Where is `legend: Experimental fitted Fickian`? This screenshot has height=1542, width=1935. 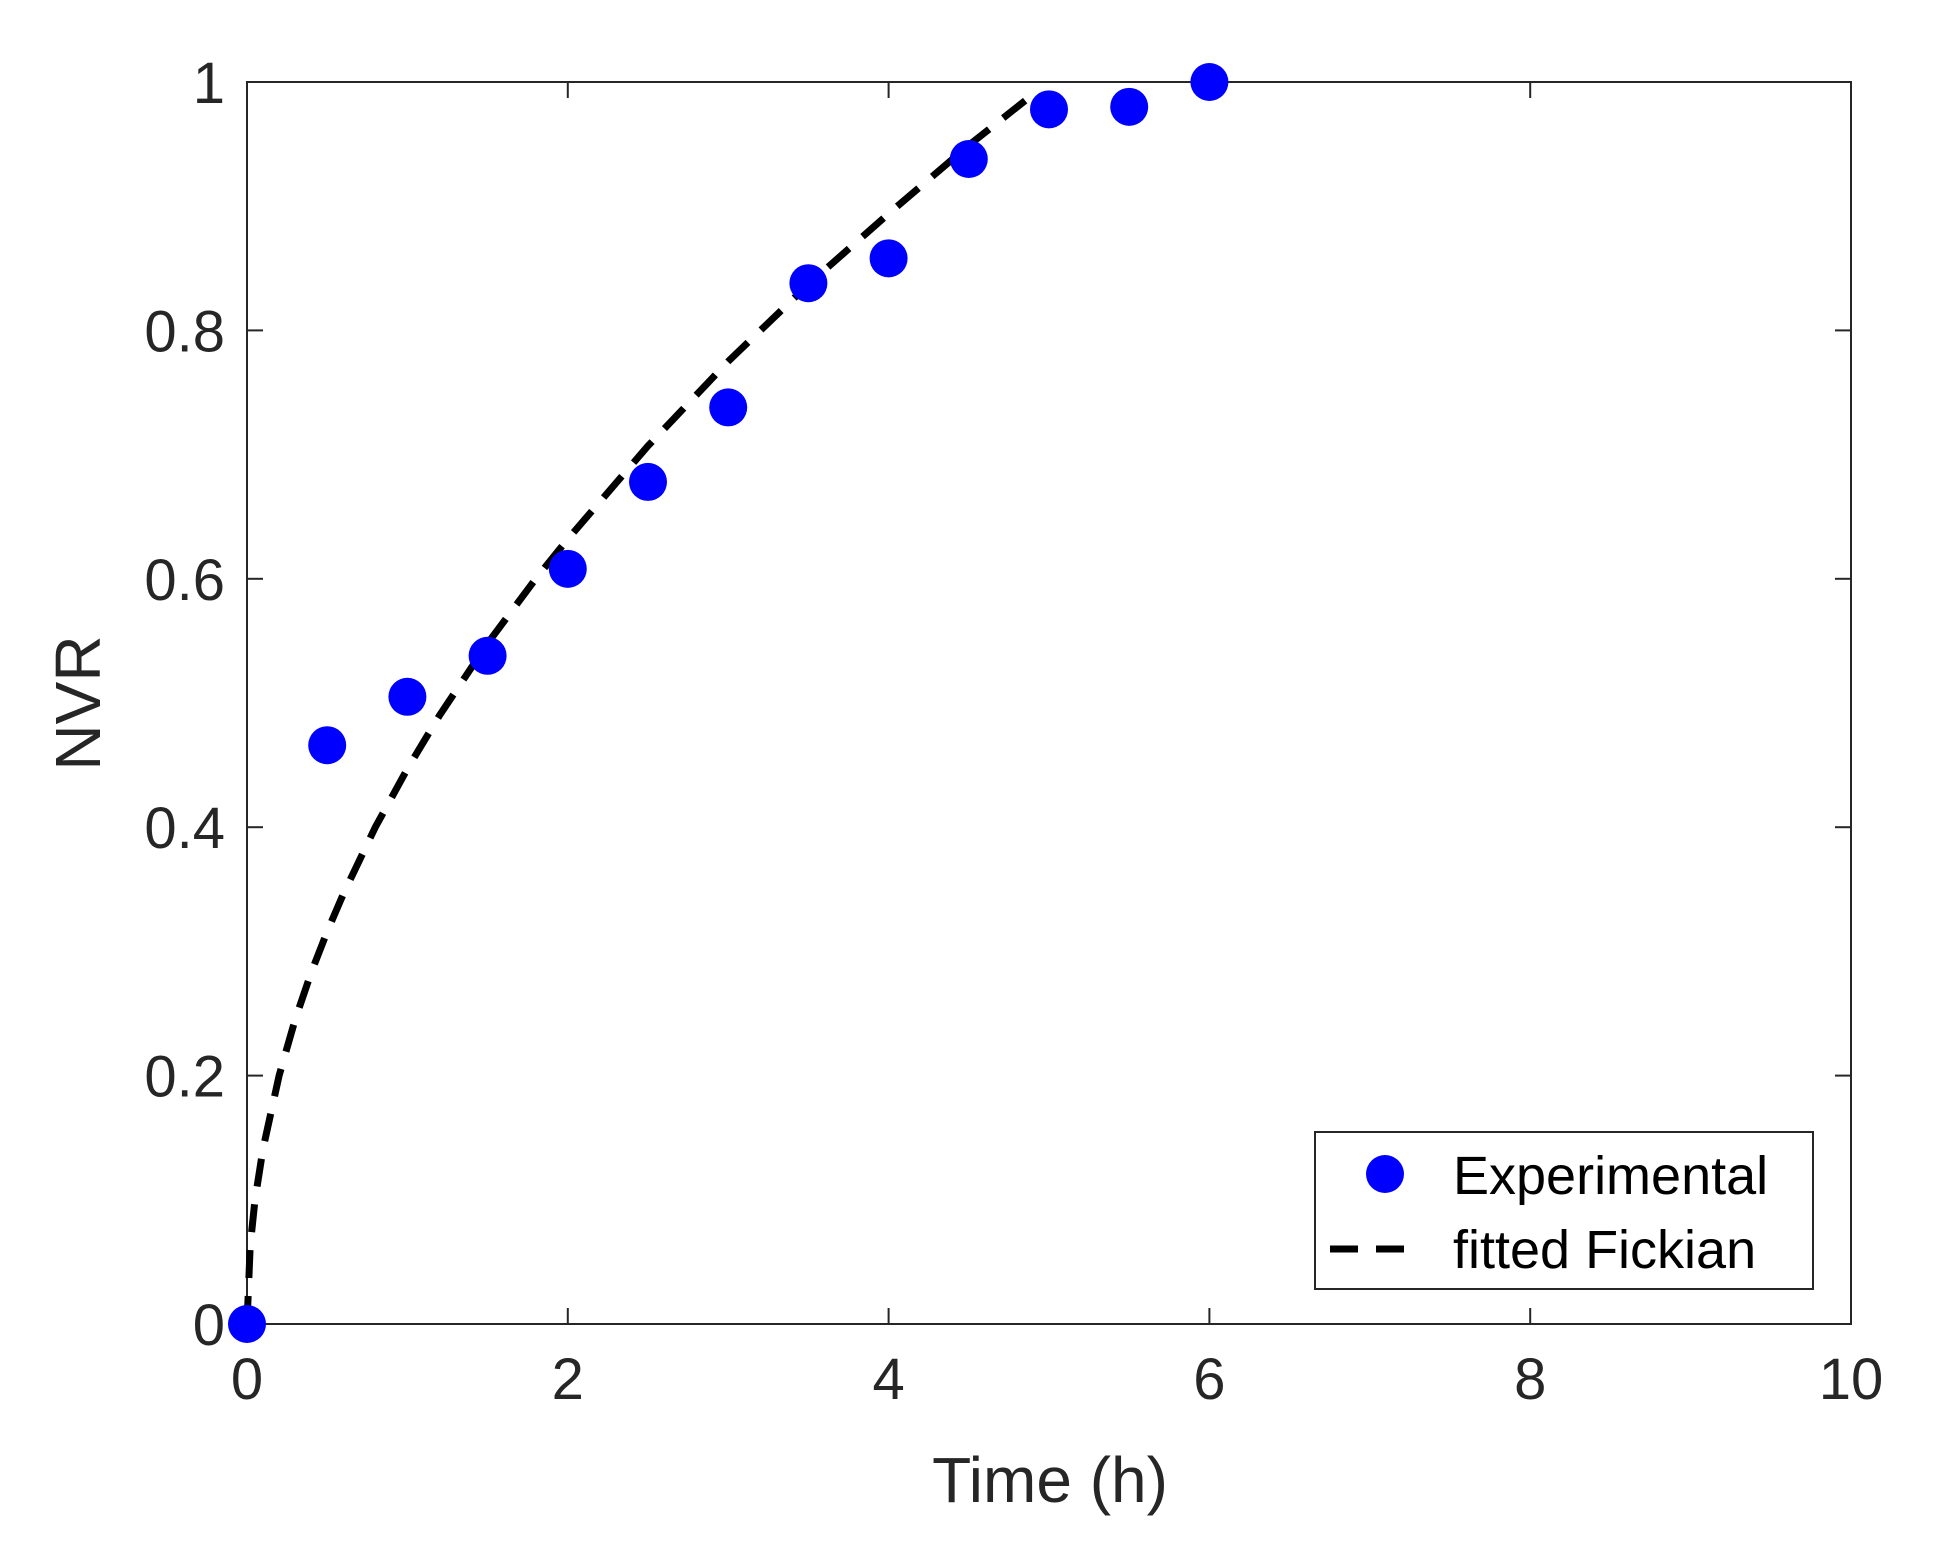
legend: Experimental fitted Fickian is located at coordinates (1564, 1210).